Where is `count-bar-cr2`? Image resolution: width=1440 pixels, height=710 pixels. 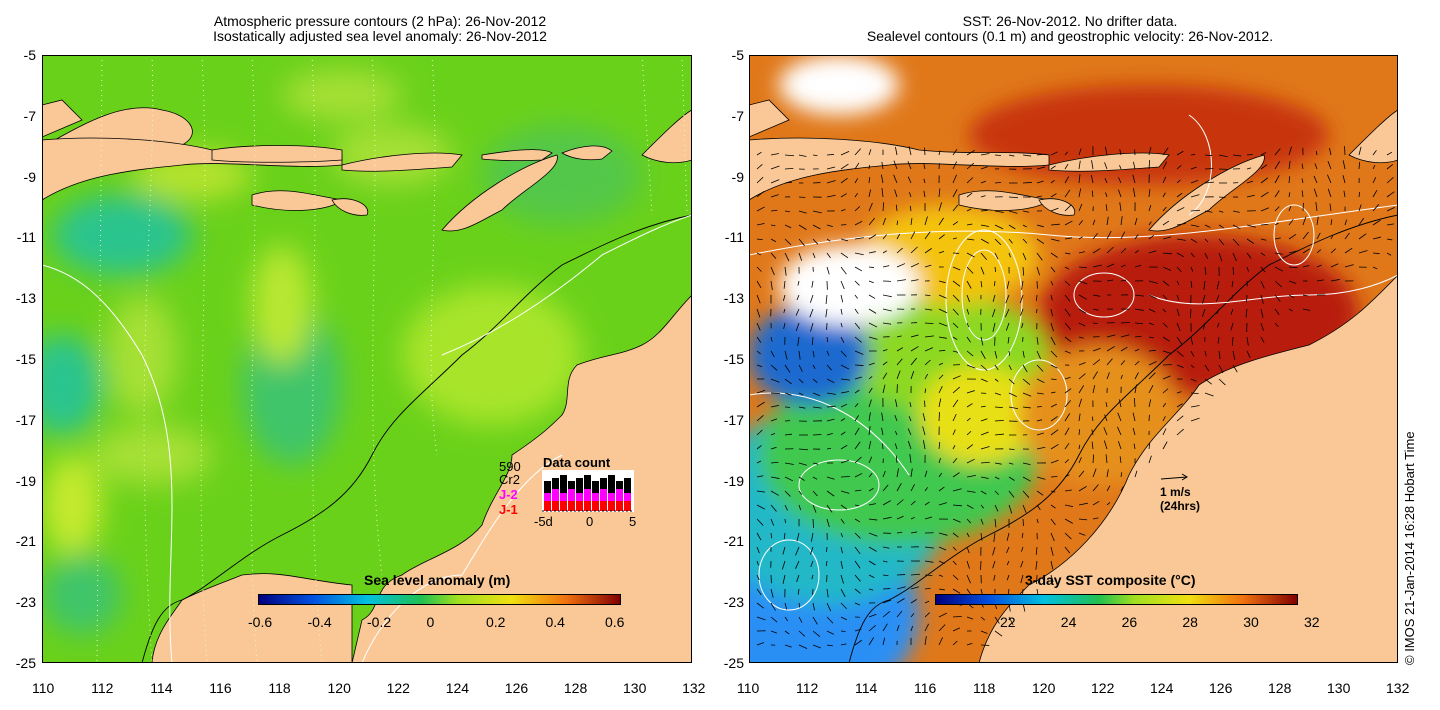
count-bar-cr2 is located at coordinates (579, 485).